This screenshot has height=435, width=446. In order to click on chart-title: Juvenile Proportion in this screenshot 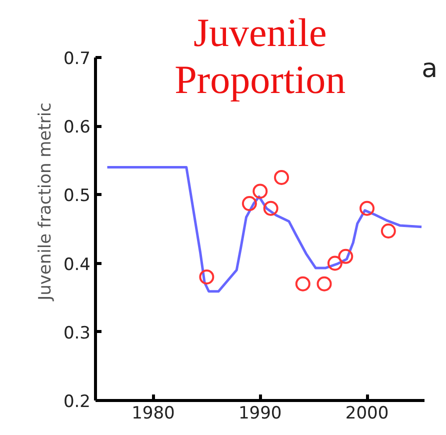, I will do `click(260, 56)`.